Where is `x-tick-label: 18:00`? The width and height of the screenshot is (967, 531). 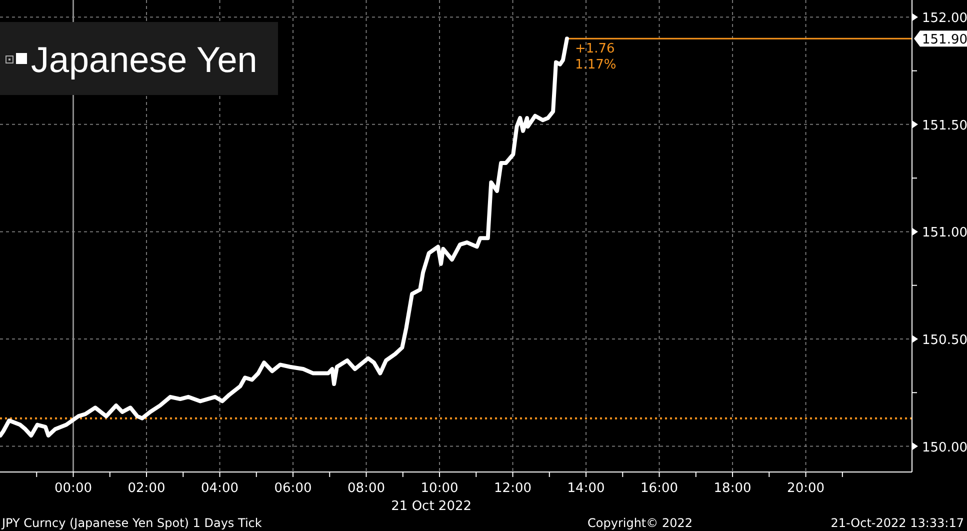
x-tick-label: 18:00 is located at coordinates (733, 488).